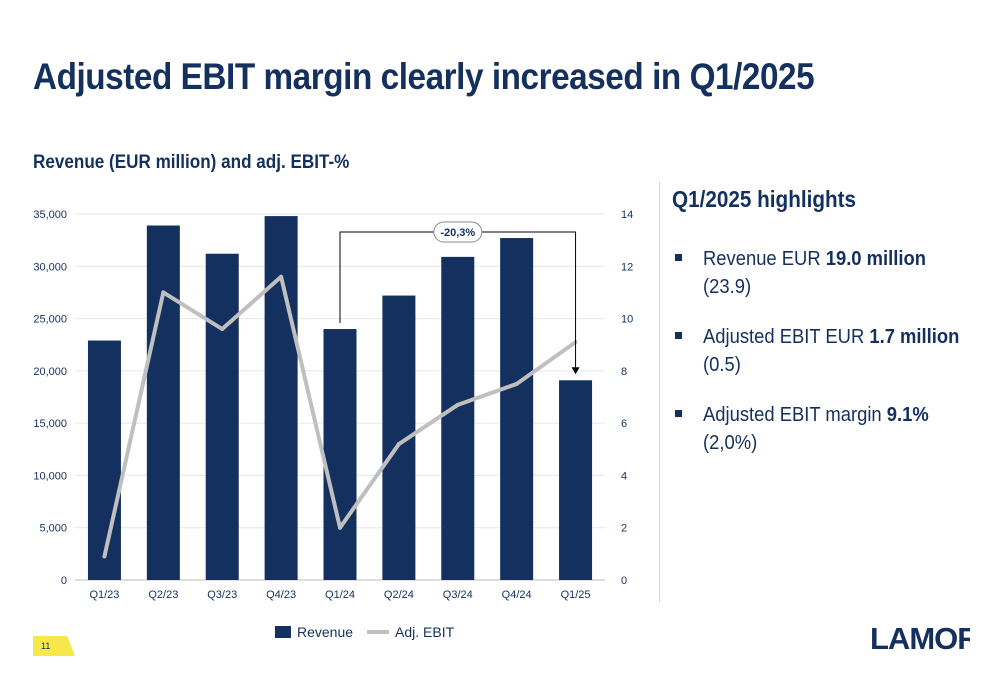 This screenshot has height=685, width=1000. I want to click on y-left-tick-label: 25,000, so click(50, 320).